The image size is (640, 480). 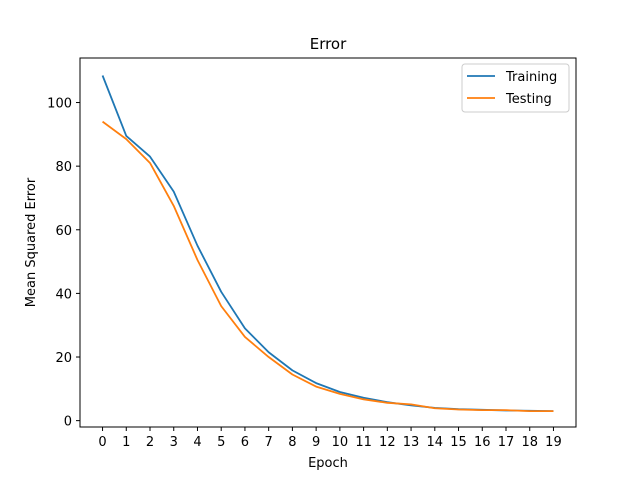 I want to click on x-tick-label: 7, so click(x=269, y=442).